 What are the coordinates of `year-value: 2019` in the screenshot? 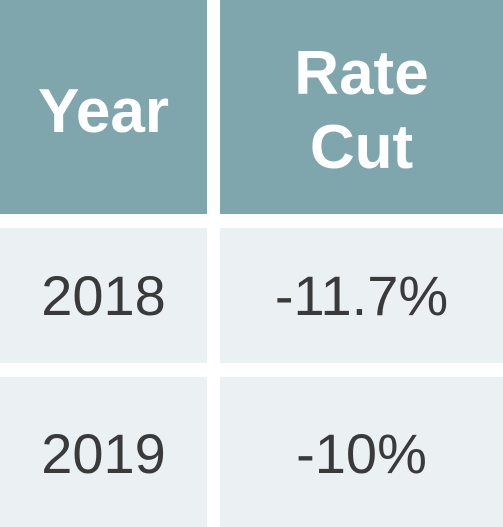 It's located at (103, 453).